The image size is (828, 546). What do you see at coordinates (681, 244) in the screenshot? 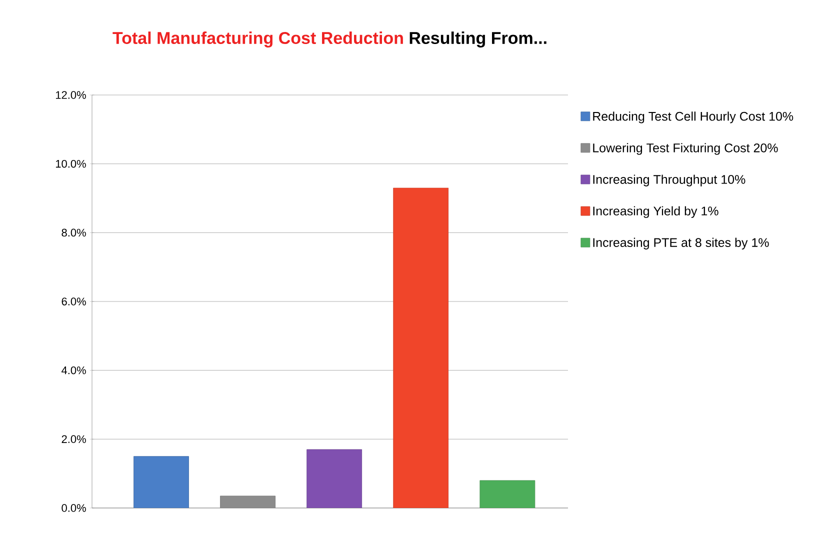
I see `legend-label: Increasing PTE at 8 sites by 1%` at bounding box center [681, 244].